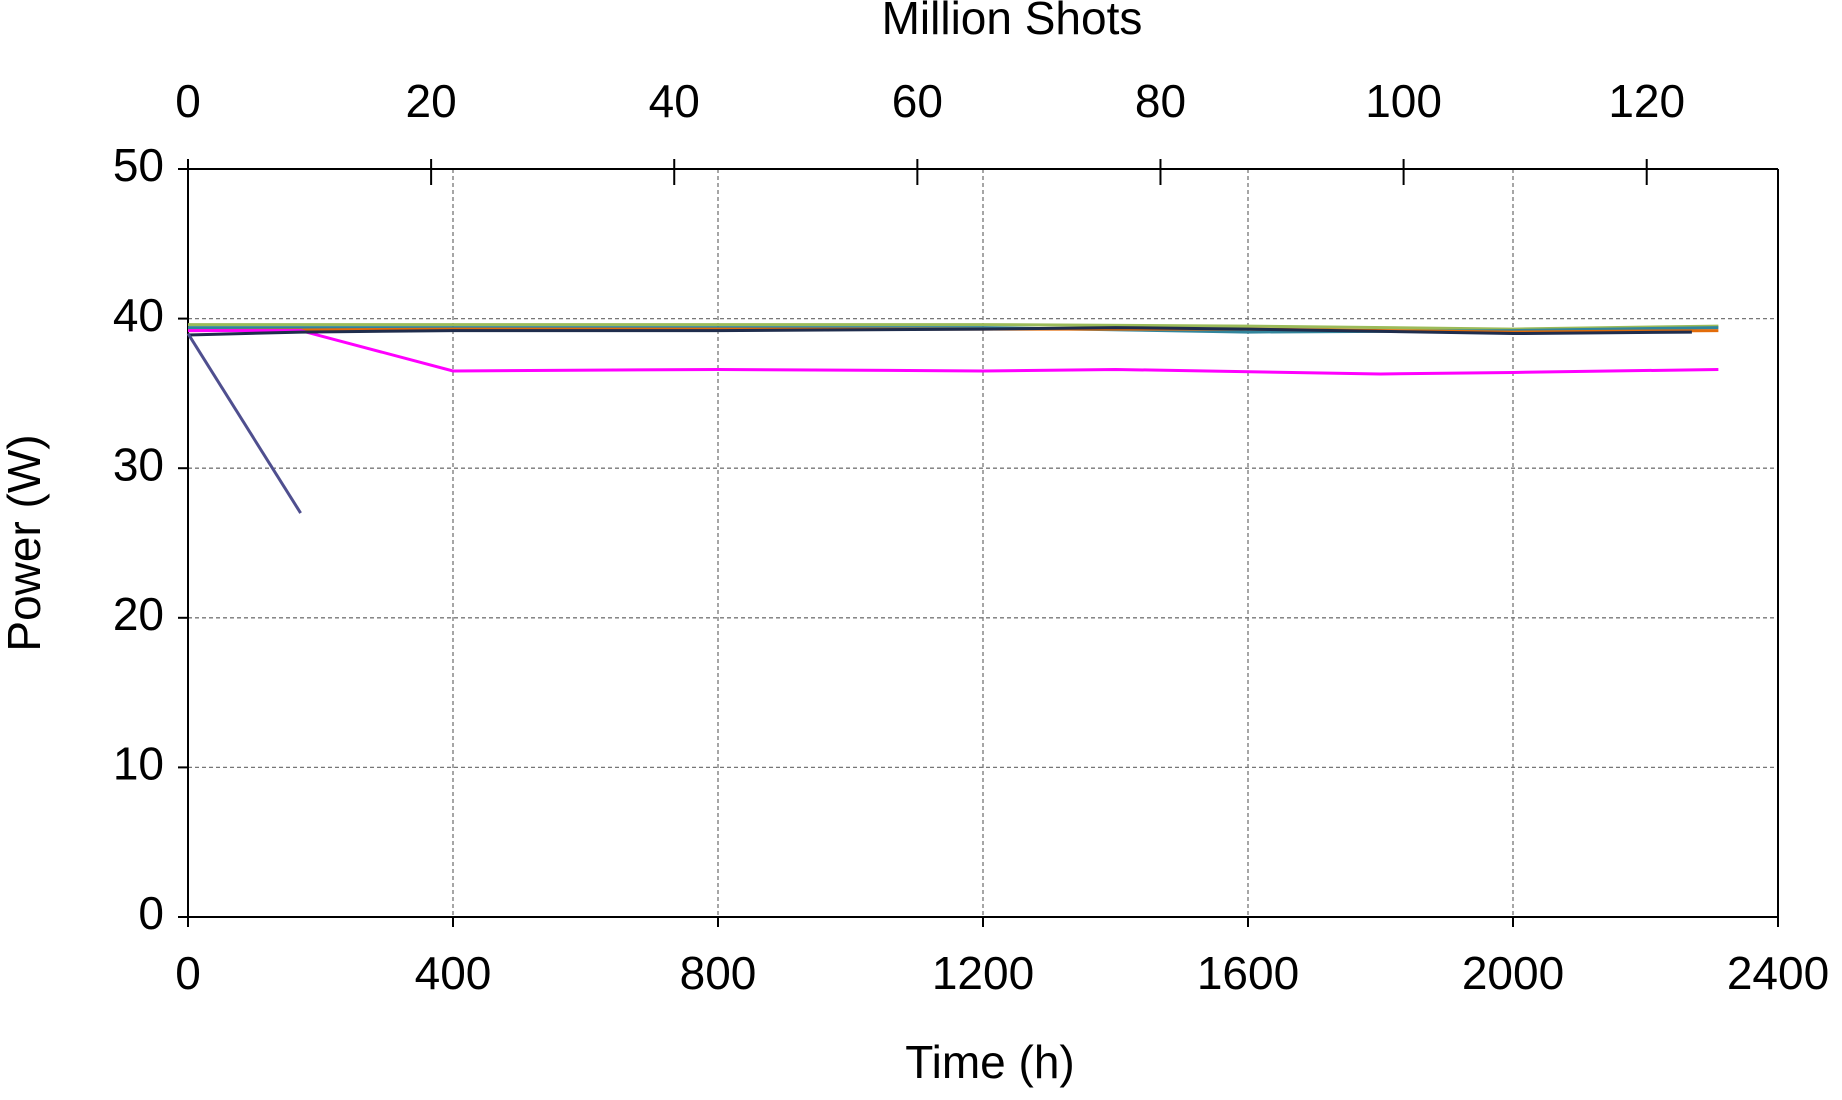 Image resolution: width=1842 pixels, height=1100 pixels. What do you see at coordinates (1646, 101) in the screenshot?
I see `x2-tick-label: 120` at bounding box center [1646, 101].